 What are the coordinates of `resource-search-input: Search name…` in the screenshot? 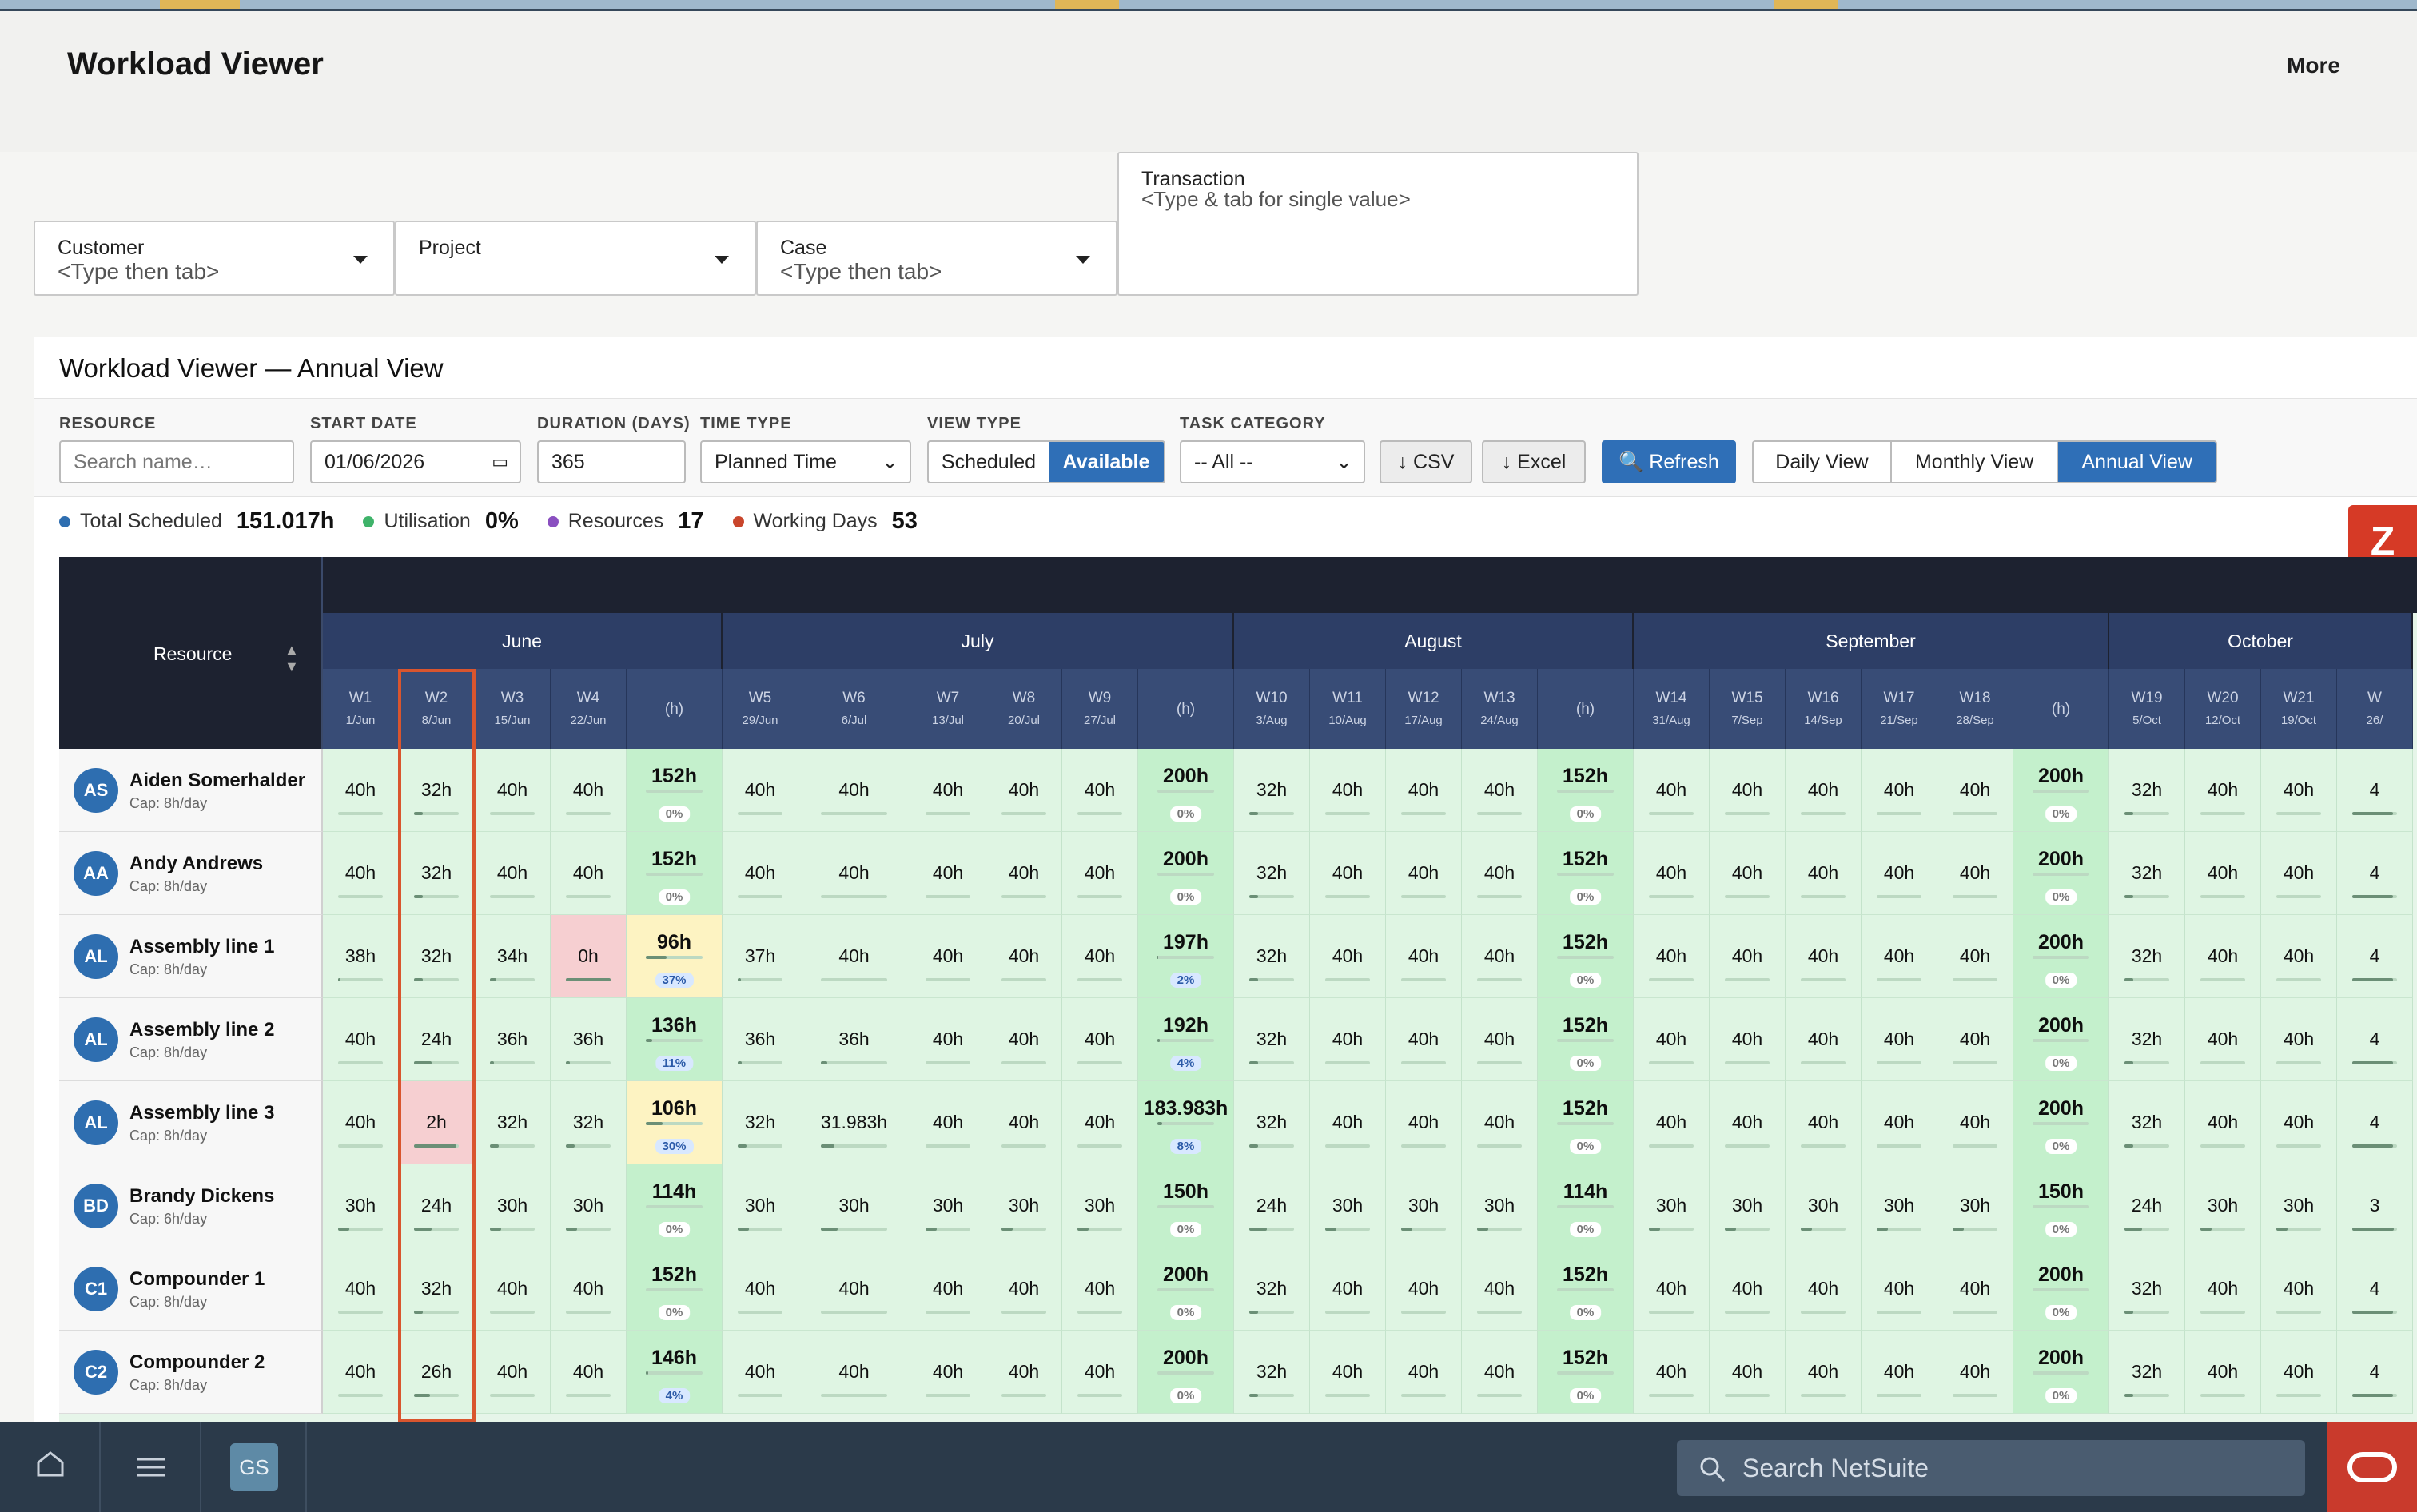 It's located at (176, 461).